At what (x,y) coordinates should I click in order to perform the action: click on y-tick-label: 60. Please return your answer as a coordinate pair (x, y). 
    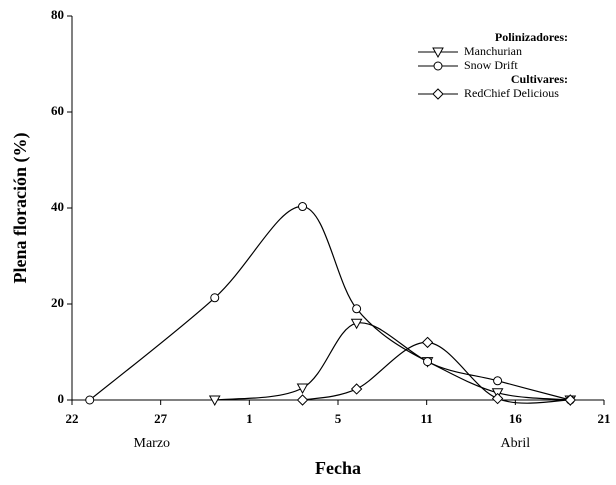
    Looking at the image, I should click on (57, 110).